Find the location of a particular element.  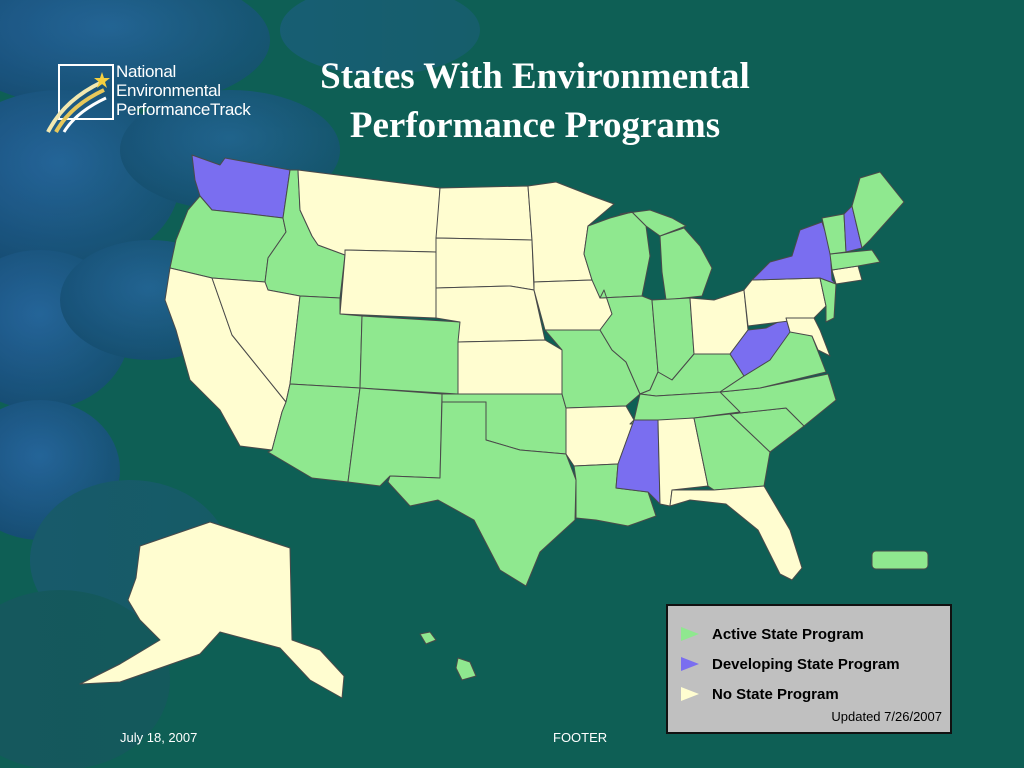

legend-none-label: No State Program is located at coordinates (775, 694).